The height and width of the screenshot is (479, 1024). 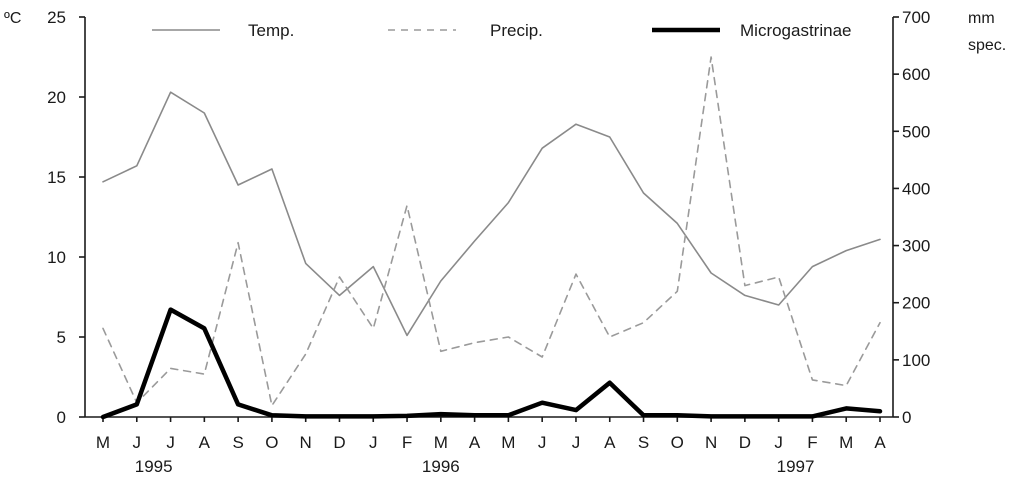 What do you see at coordinates (56, 177) in the screenshot?
I see `left-axis-tick-label: 15` at bounding box center [56, 177].